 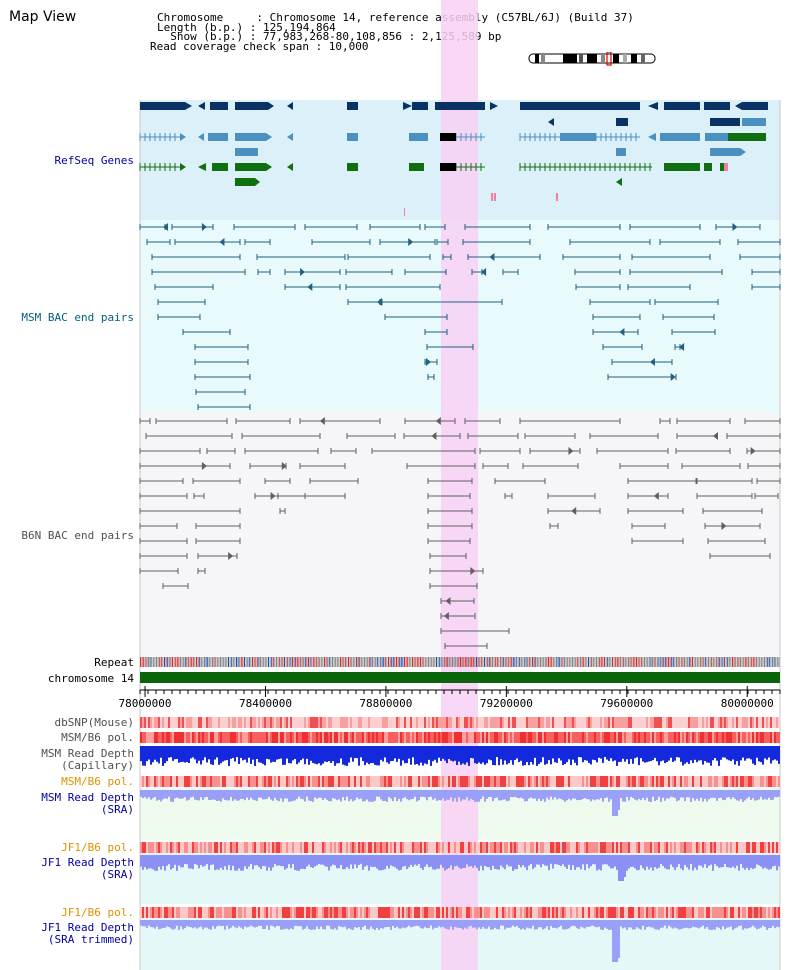 What do you see at coordinates (77, 317) in the screenshot?
I see `msm-bac-label: MSM BAC end pairs` at bounding box center [77, 317].